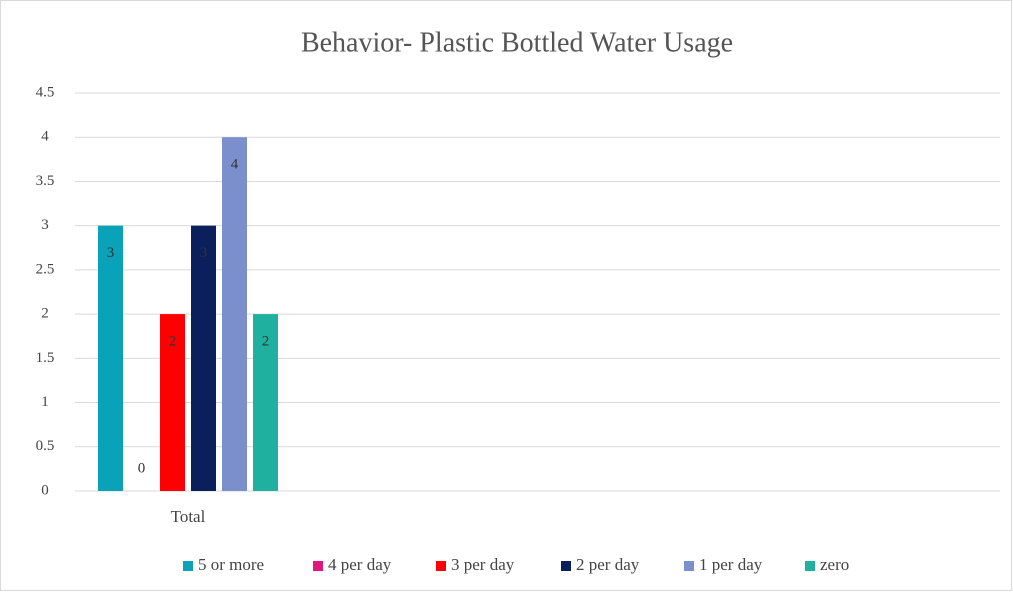 Image resolution: width=1013 pixels, height=592 pixels. What do you see at coordinates (231, 564) in the screenshot?
I see `legend-label: 5 or more` at bounding box center [231, 564].